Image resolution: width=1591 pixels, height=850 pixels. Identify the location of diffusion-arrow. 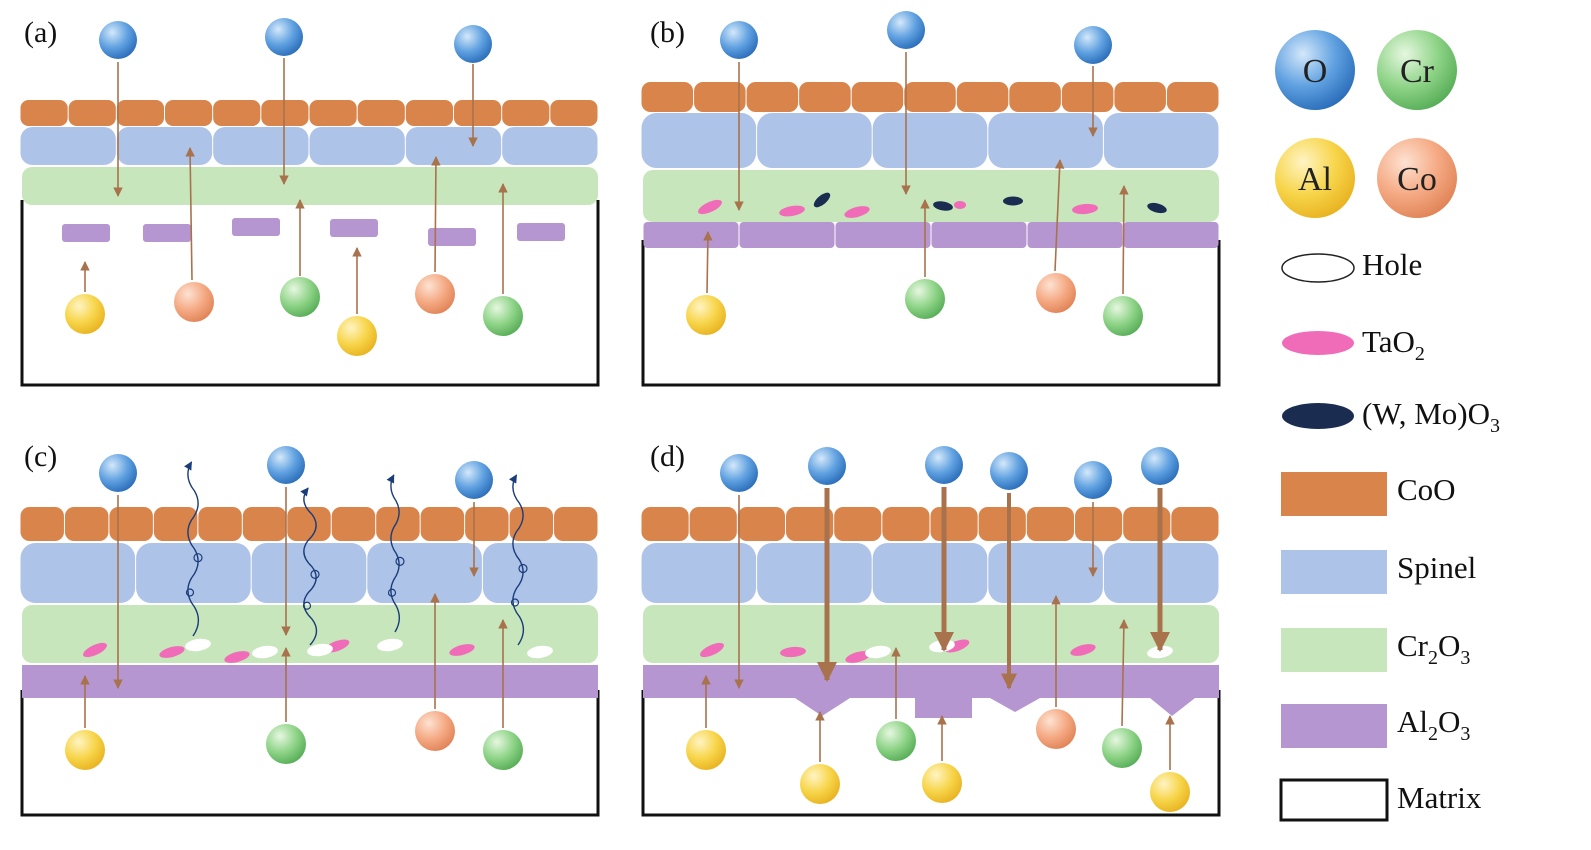
(1124, 673).